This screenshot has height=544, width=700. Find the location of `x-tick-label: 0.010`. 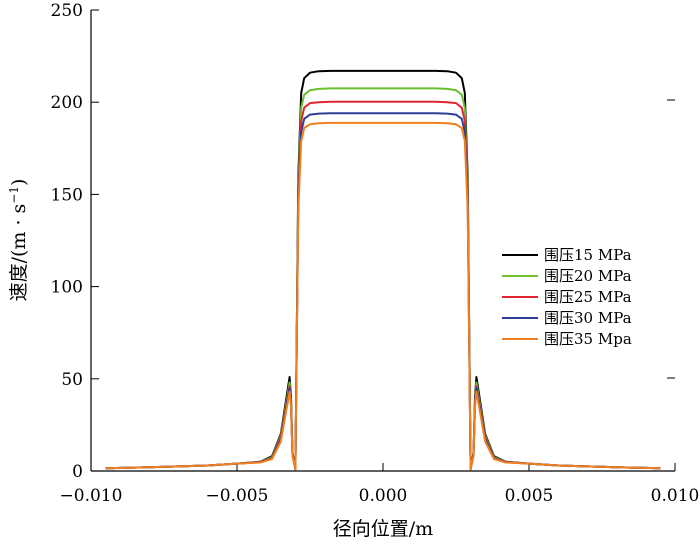

x-tick-label: 0.010 is located at coordinates (675, 496).